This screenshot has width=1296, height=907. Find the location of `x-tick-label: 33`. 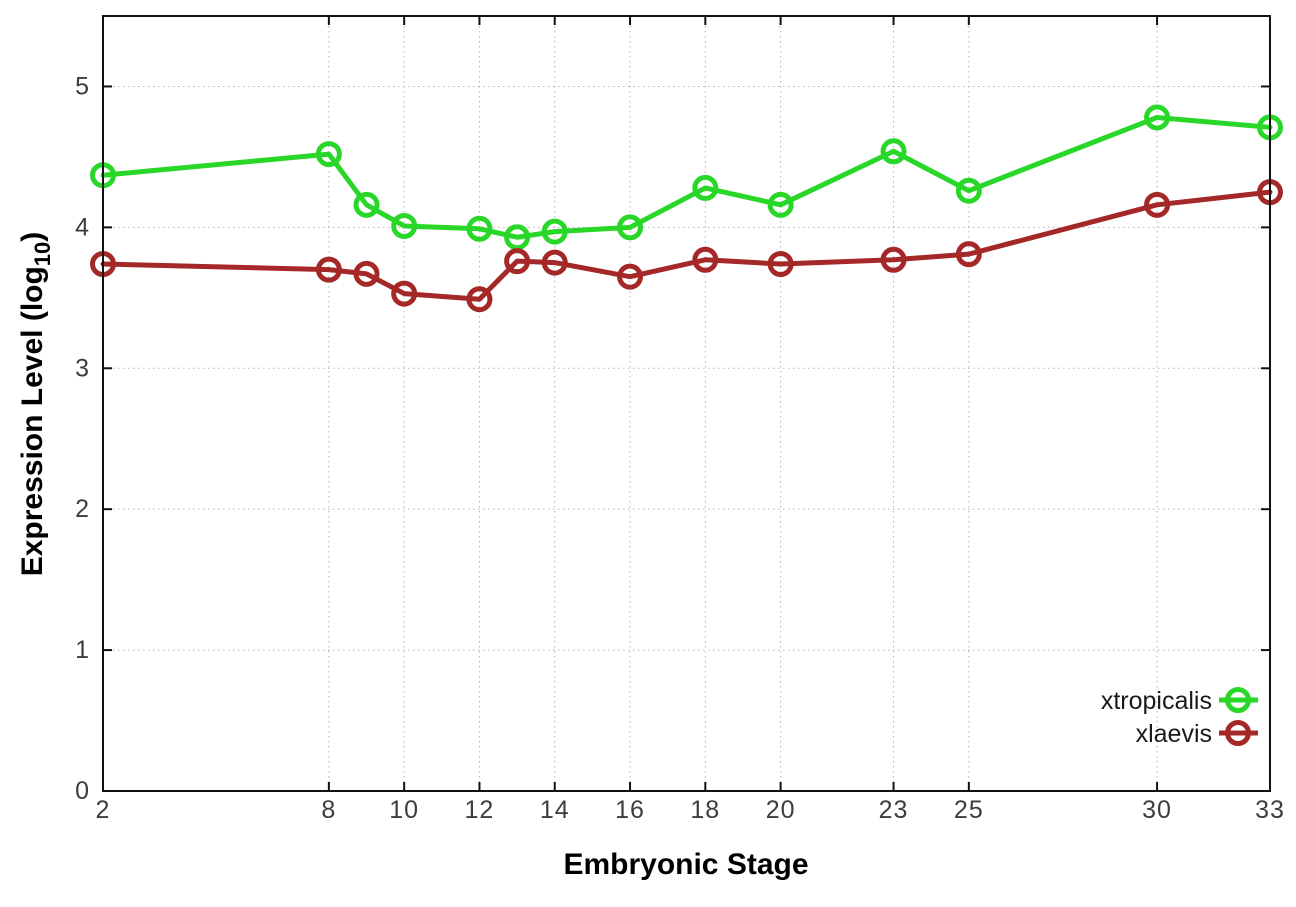

x-tick-label: 33 is located at coordinates (1270, 810).